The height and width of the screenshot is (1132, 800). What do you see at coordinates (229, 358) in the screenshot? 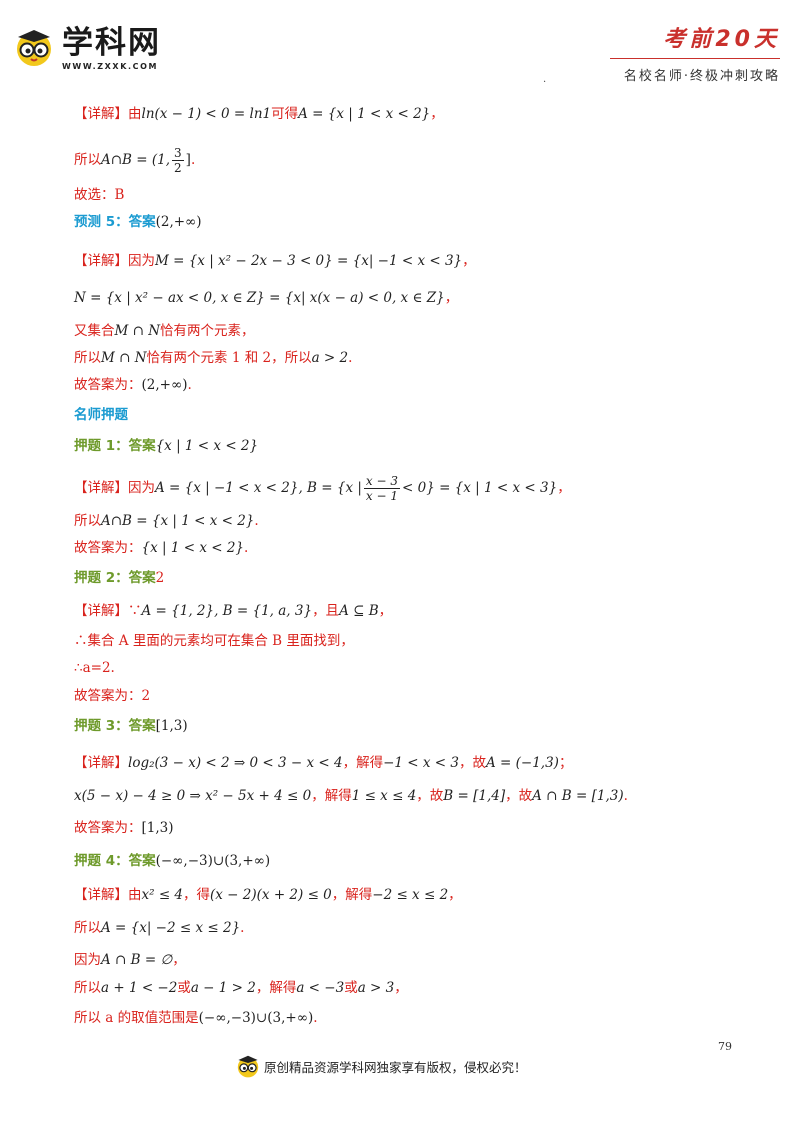
I see `text: 恰有两个元素 1 和 2，所以` at bounding box center [229, 358].